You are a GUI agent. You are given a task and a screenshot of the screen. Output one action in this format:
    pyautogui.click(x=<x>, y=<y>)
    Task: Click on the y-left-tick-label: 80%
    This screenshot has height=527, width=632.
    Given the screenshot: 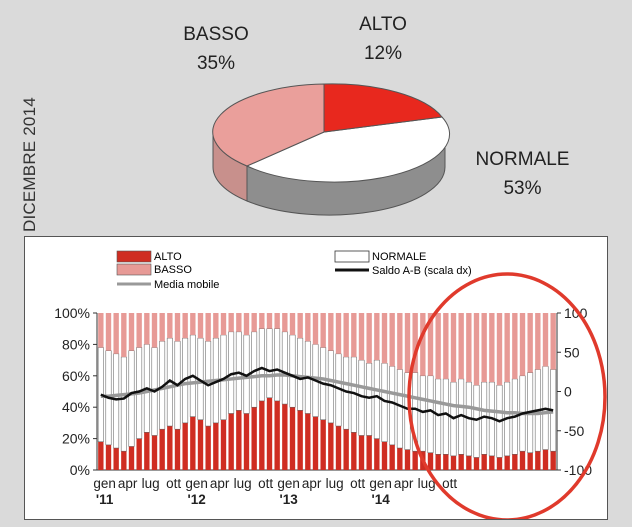 What is the action you would take?
    pyautogui.click(x=76, y=344)
    